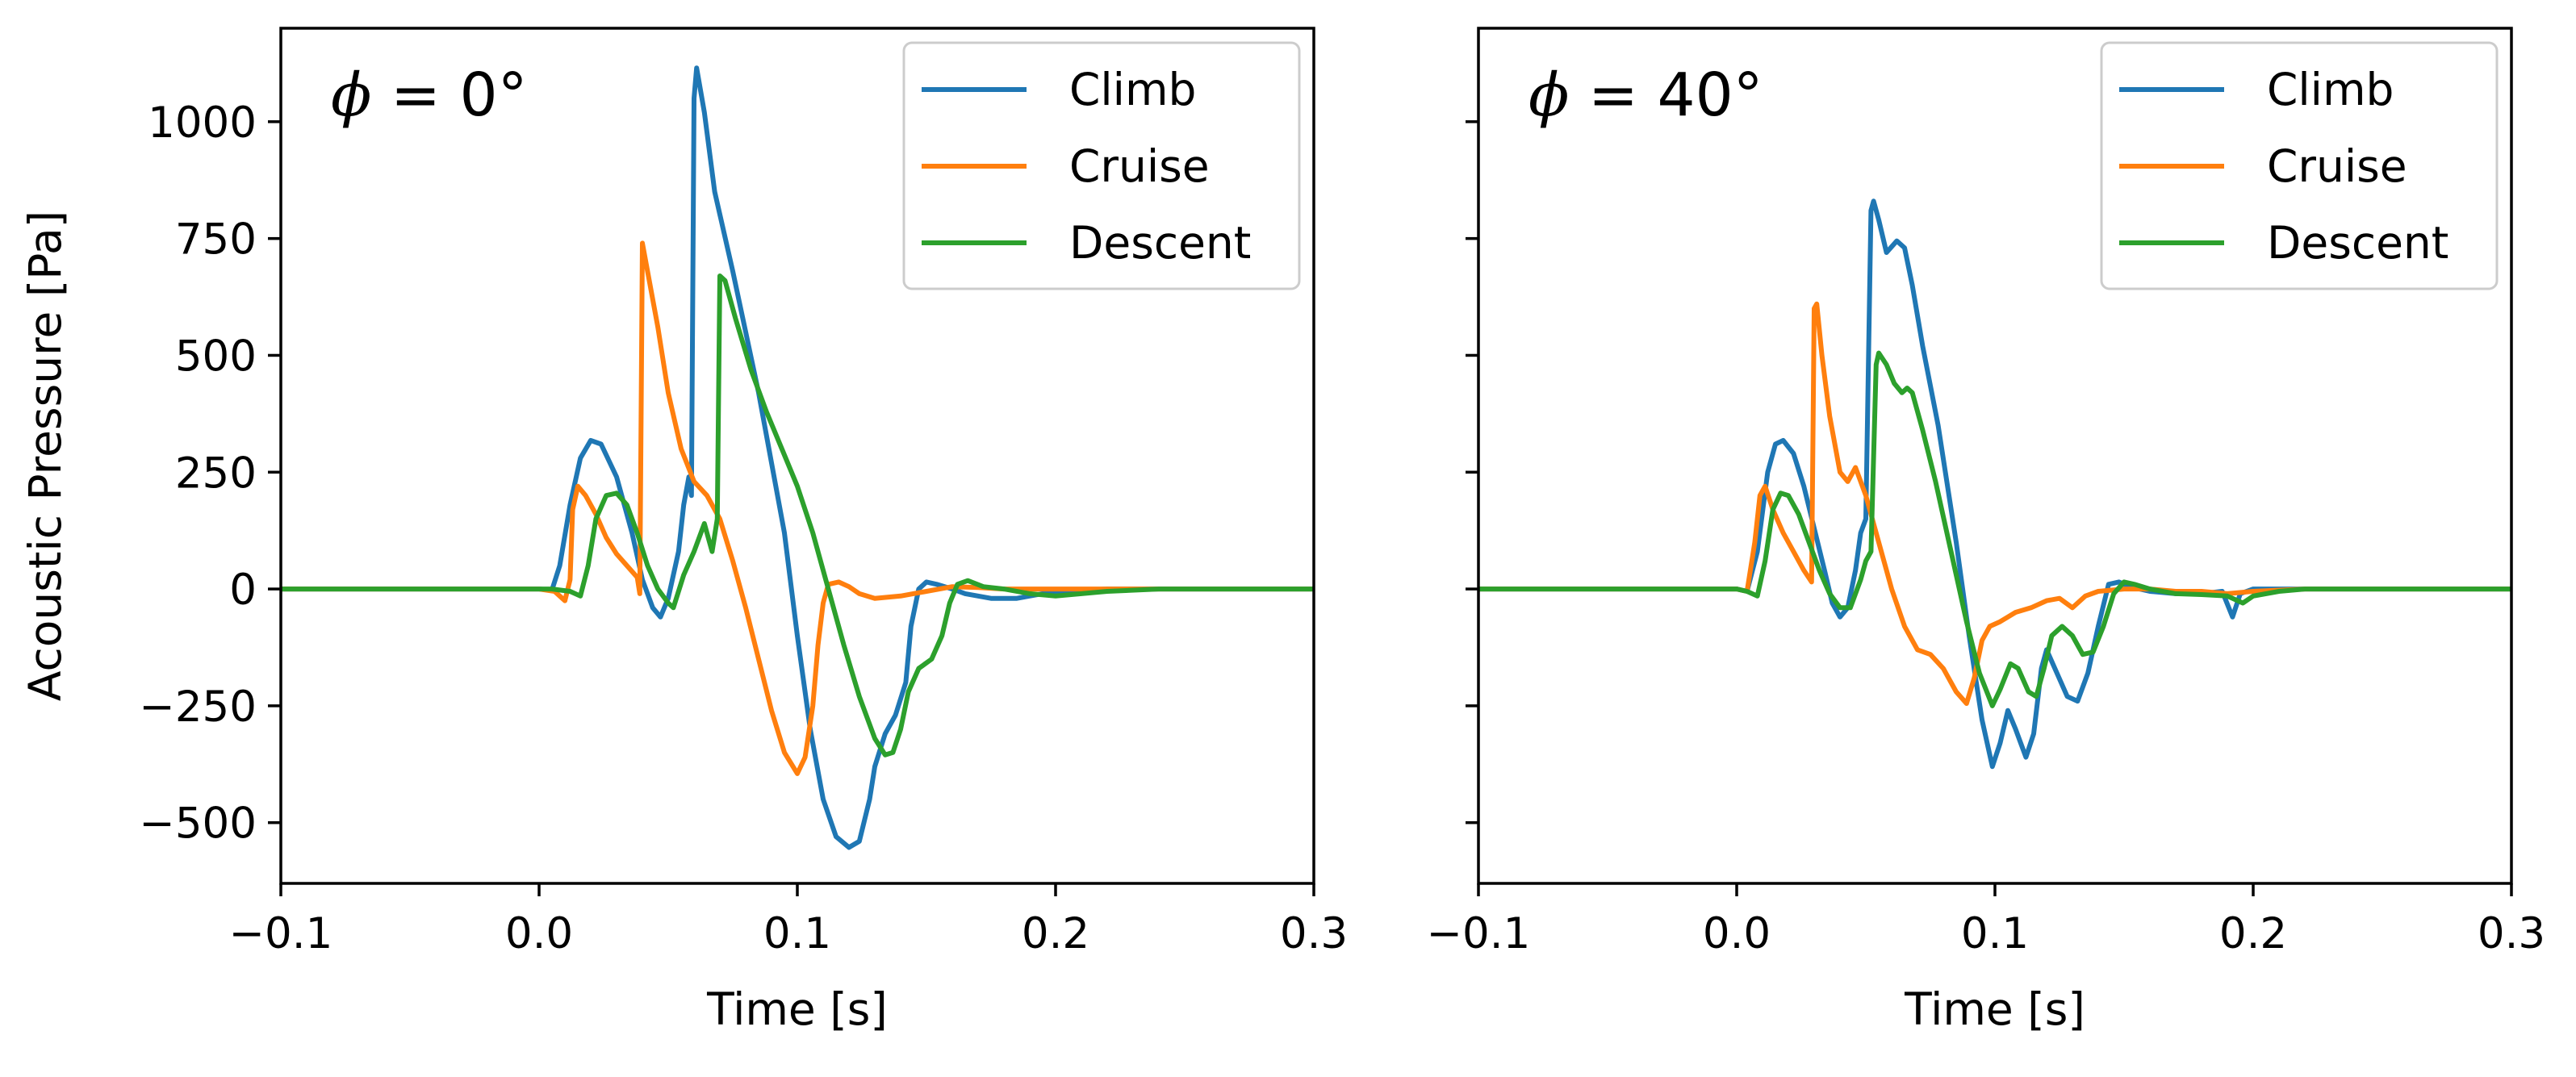  I want to click on y-axis-label: Acoustic Pressure [Pa], so click(45, 456).